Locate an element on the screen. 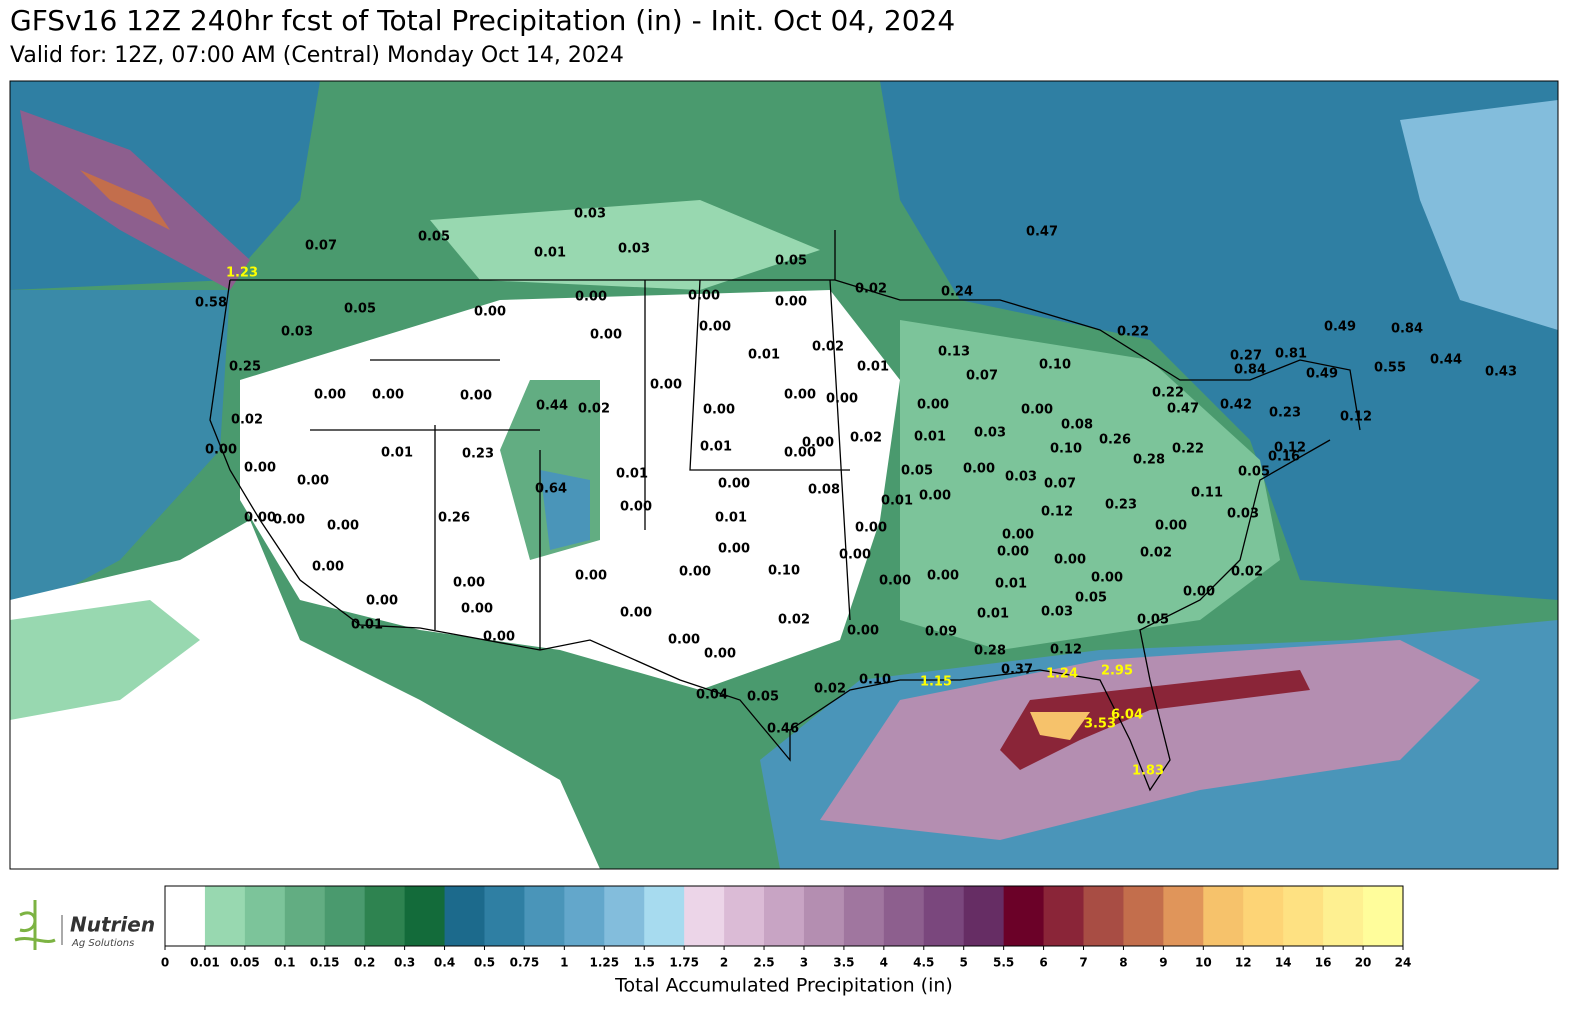 Image resolution: width=1570 pixels, height=1011 pixels. colorbar-tick-label: 0.15 is located at coordinates (325, 963).